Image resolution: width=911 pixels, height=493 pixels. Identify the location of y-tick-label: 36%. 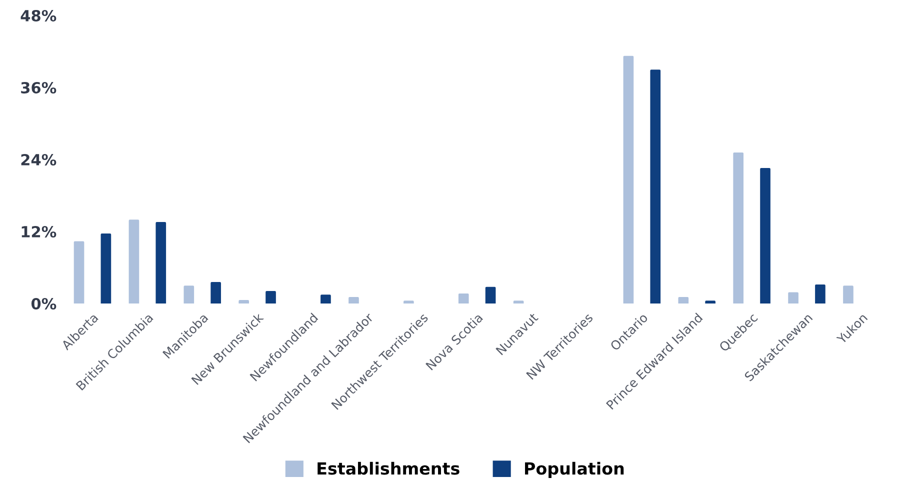
(38, 88).